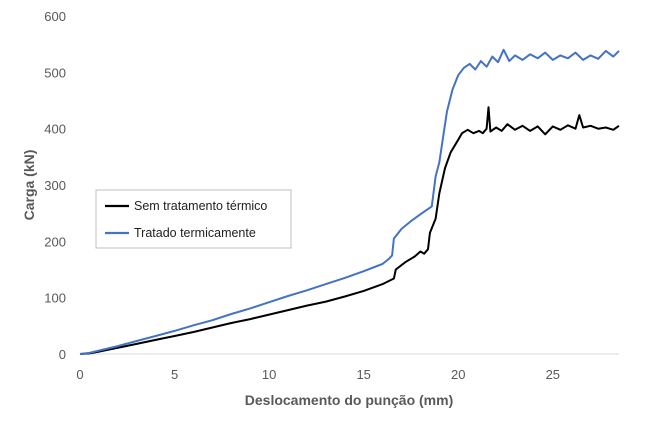 This screenshot has width=647, height=426. What do you see at coordinates (458, 374) in the screenshot?
I see `x-tick-label: 20` at bounding box center [458, 374].